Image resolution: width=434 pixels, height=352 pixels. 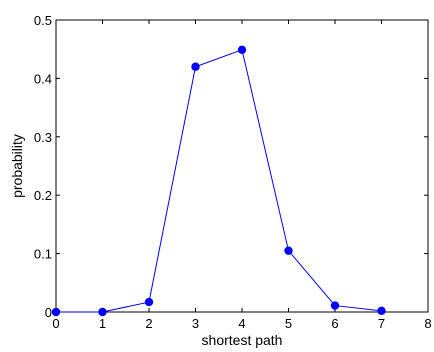 I want to click on x-tick-label: 7, so click(x=381, y=323).